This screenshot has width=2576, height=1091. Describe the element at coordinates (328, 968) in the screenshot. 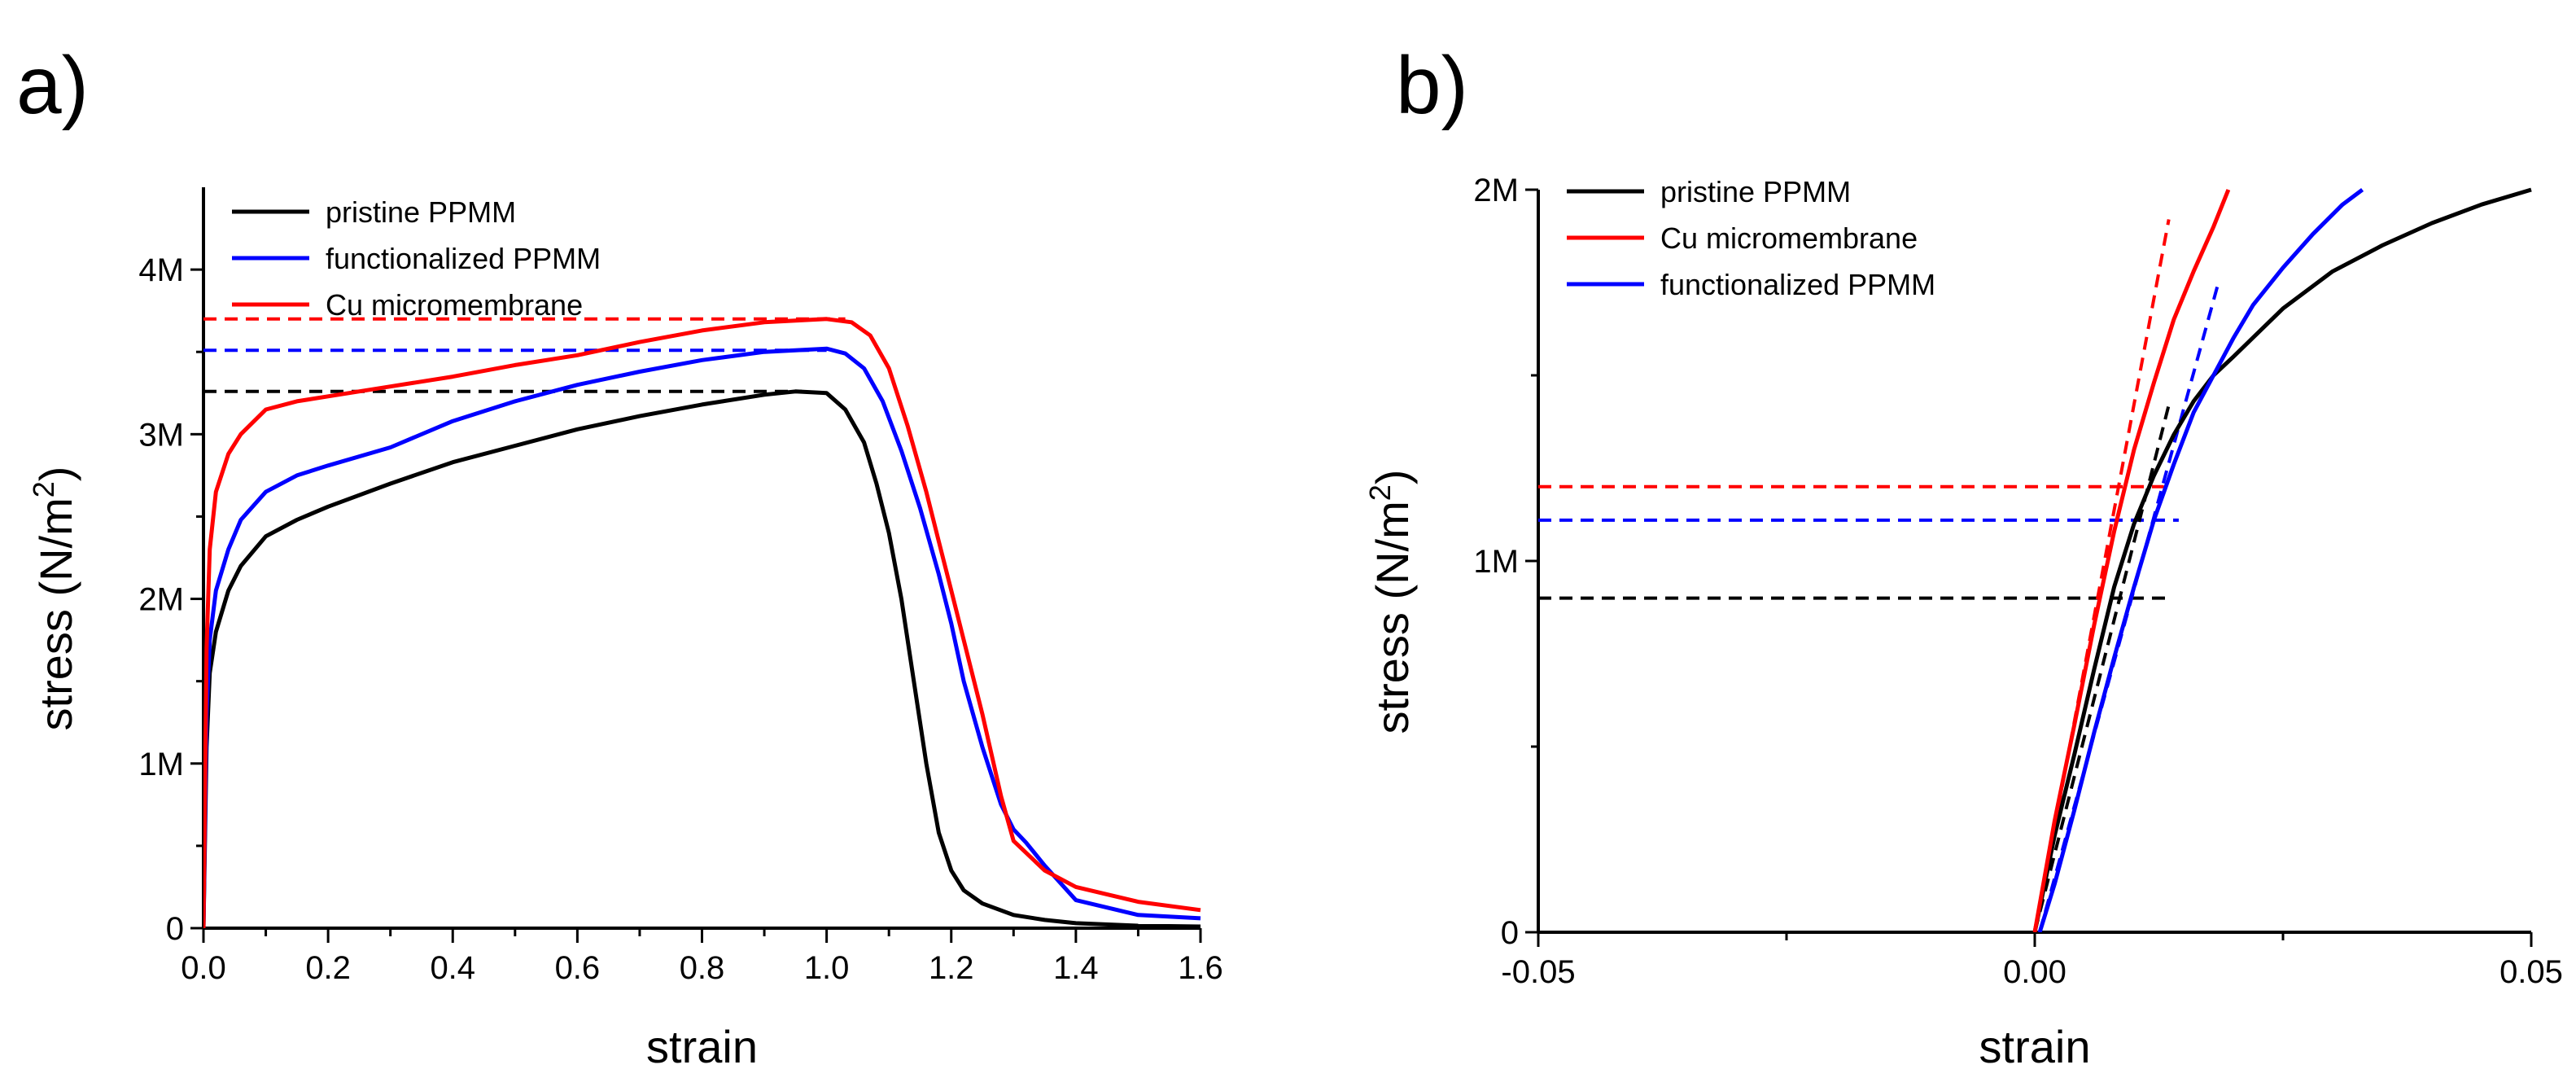

I see `x-tick-label: 0.2` at that location.